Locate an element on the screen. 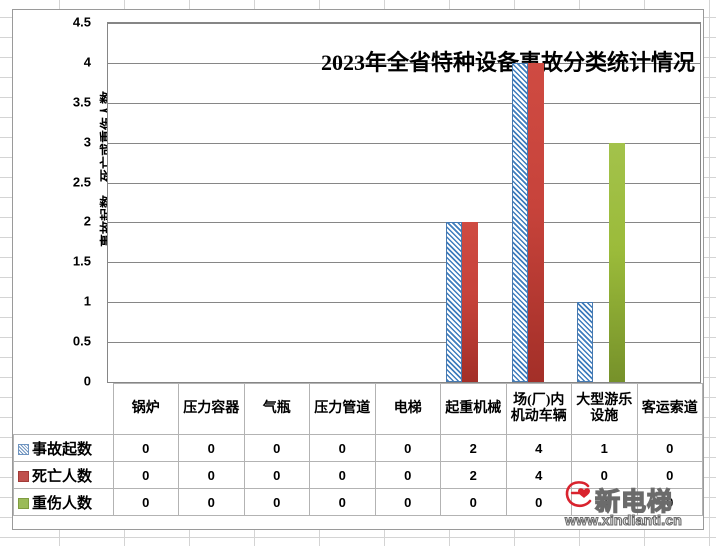  legend-label: 重伤人数 is located at coordinates (62, 503).